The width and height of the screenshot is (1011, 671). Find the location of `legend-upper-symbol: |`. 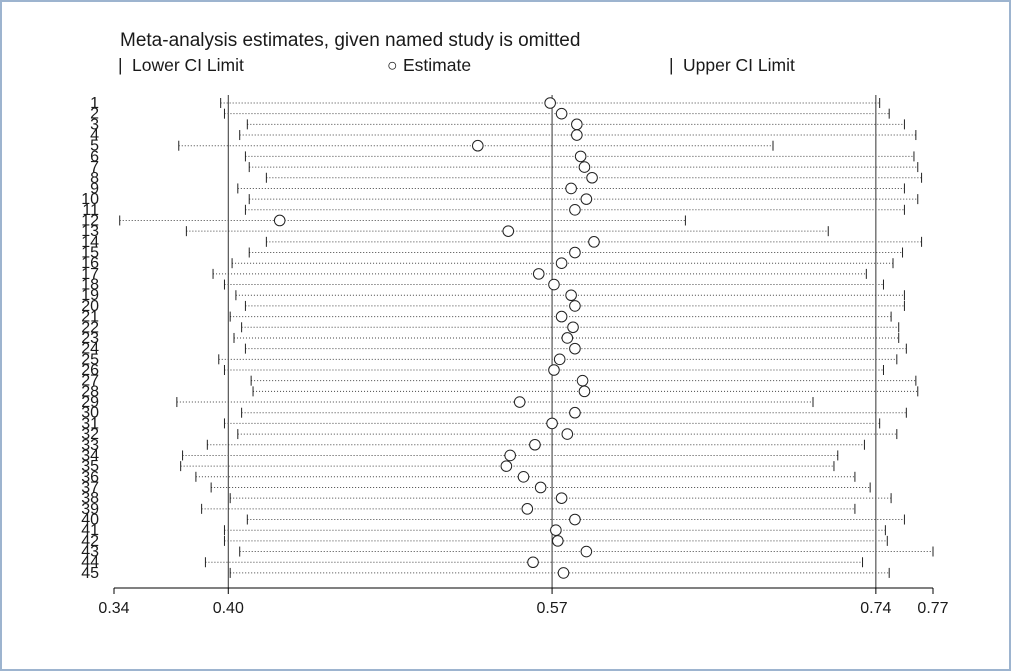

legend-upper-symbol: | is located at coordinates (671, 65).